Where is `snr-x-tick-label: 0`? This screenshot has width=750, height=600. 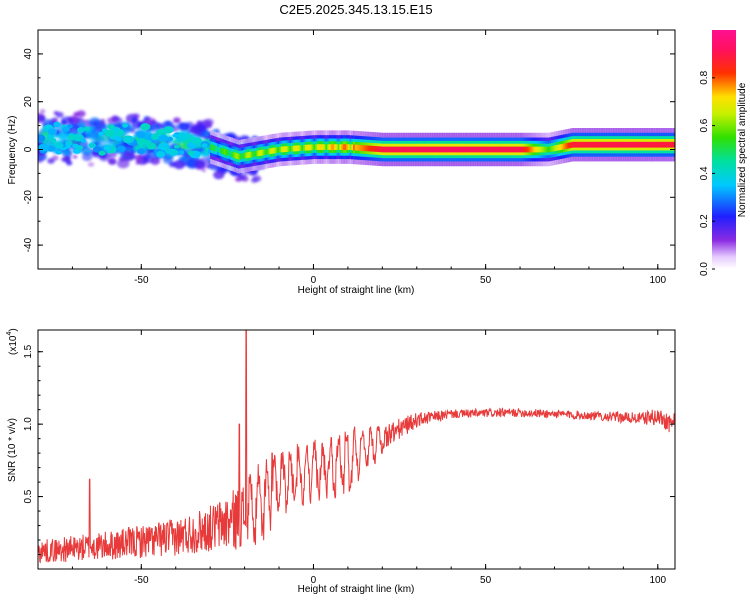
snr-x-tick-label: 0 is located at coordinates (314, 580).